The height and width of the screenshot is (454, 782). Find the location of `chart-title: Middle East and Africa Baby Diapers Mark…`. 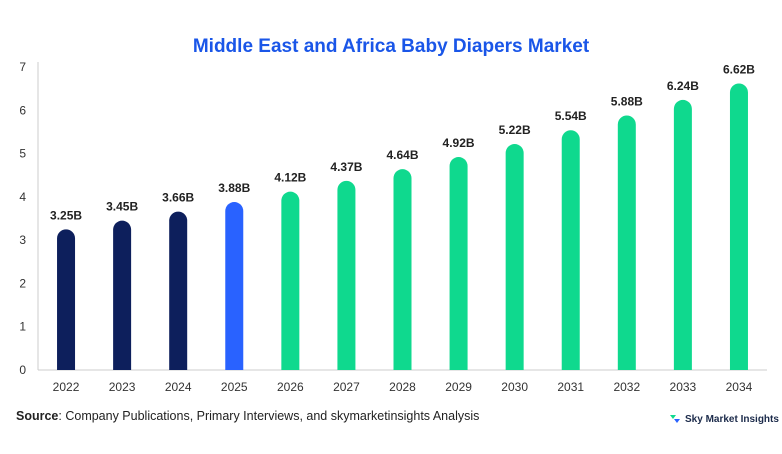

chart-title: Middle East and Africa Baby Diapers Mark… is located at coordinates (391, 46).